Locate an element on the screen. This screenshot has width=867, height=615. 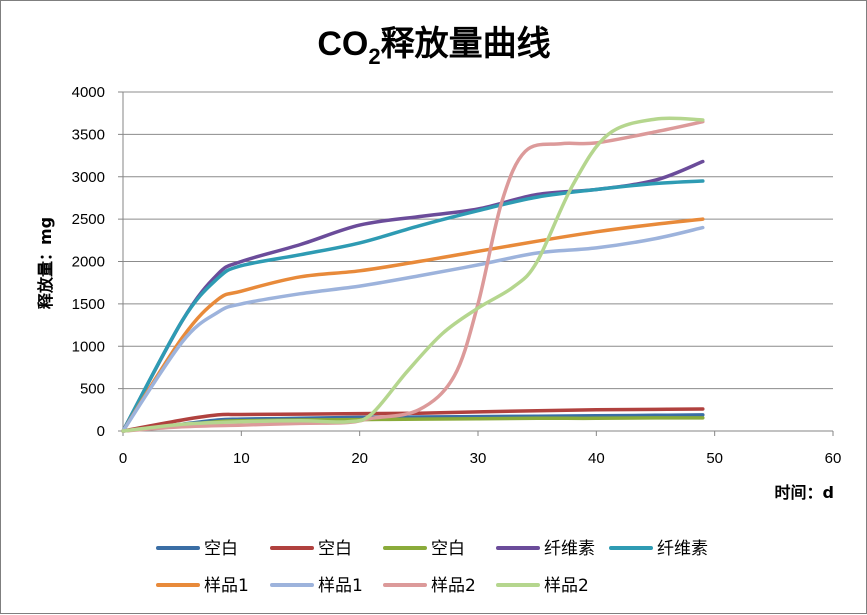
legend-item-9: 样品2 is located at coordinates (542, 586).